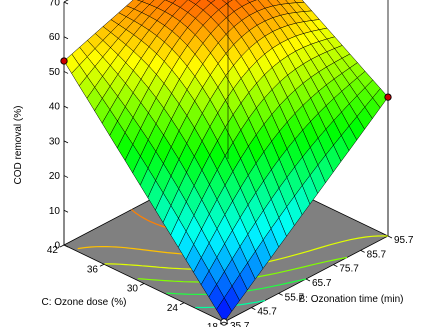  What do you see at coordinates (213, 324) in the screenshot?
I see `x-tick-label: 18` at bounding box center [213, 324].